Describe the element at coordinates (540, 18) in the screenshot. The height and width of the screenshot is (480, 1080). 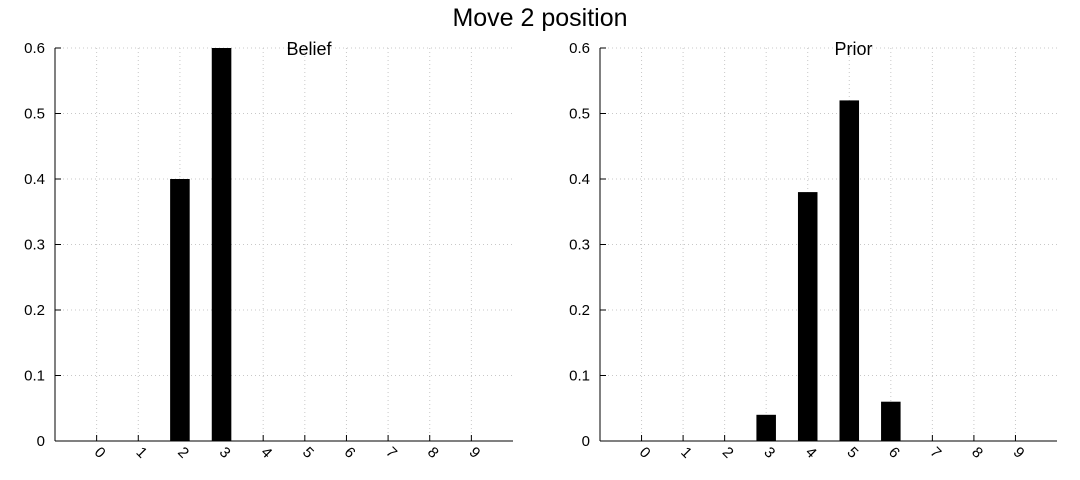
I see `figure-title: Move 2 position` at that location.